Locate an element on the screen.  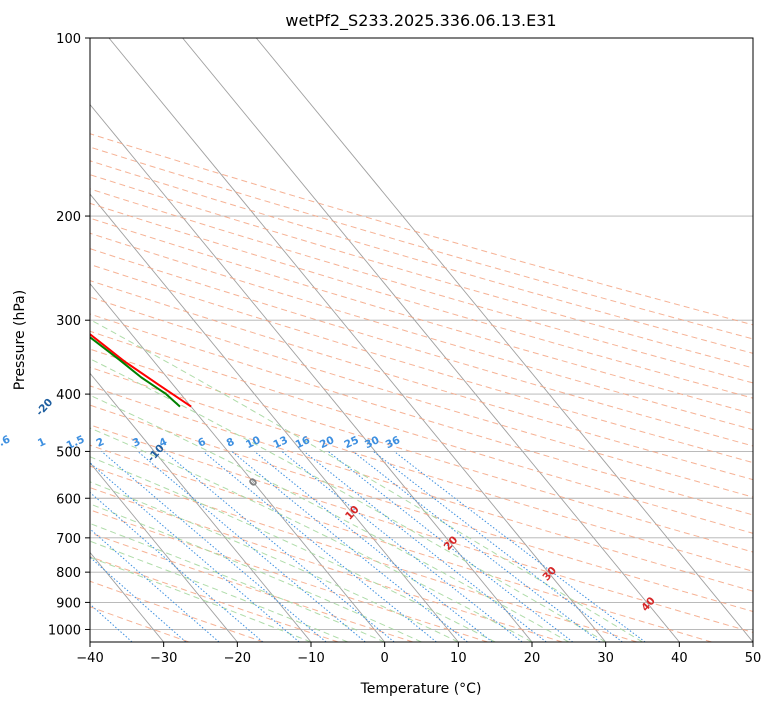
x-tick-label: −10 is located at coordinates (310, 658).